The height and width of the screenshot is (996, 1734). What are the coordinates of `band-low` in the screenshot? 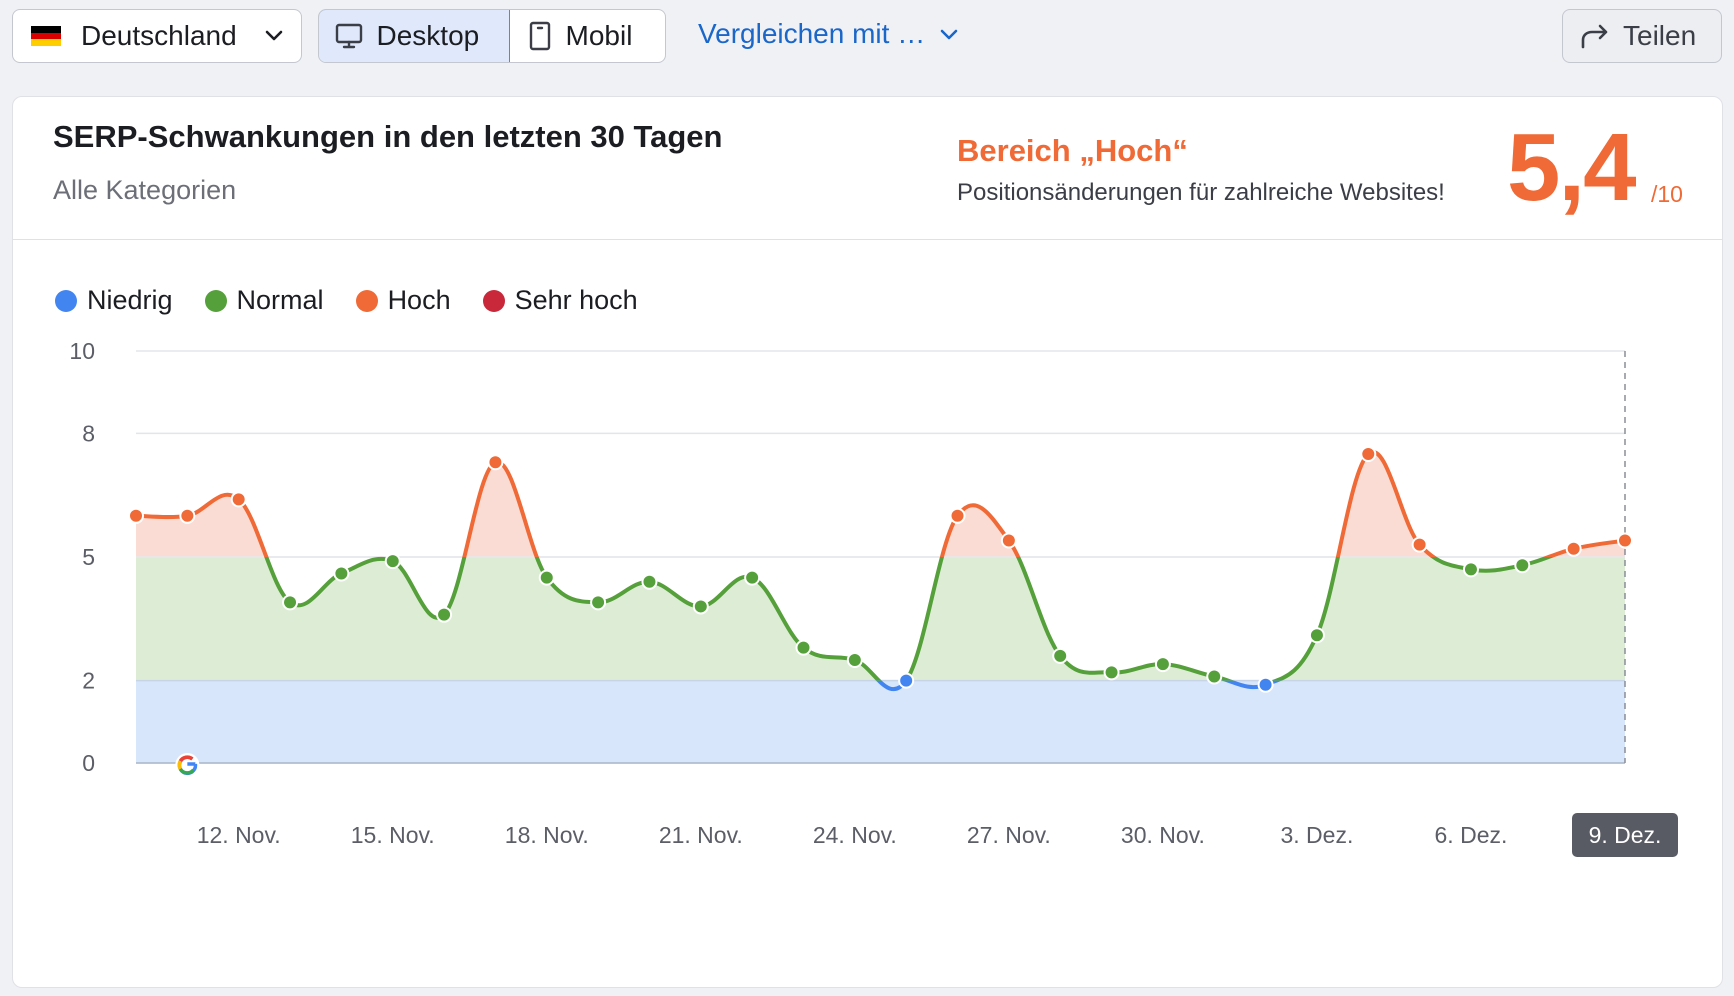 It's located at (880, 721).